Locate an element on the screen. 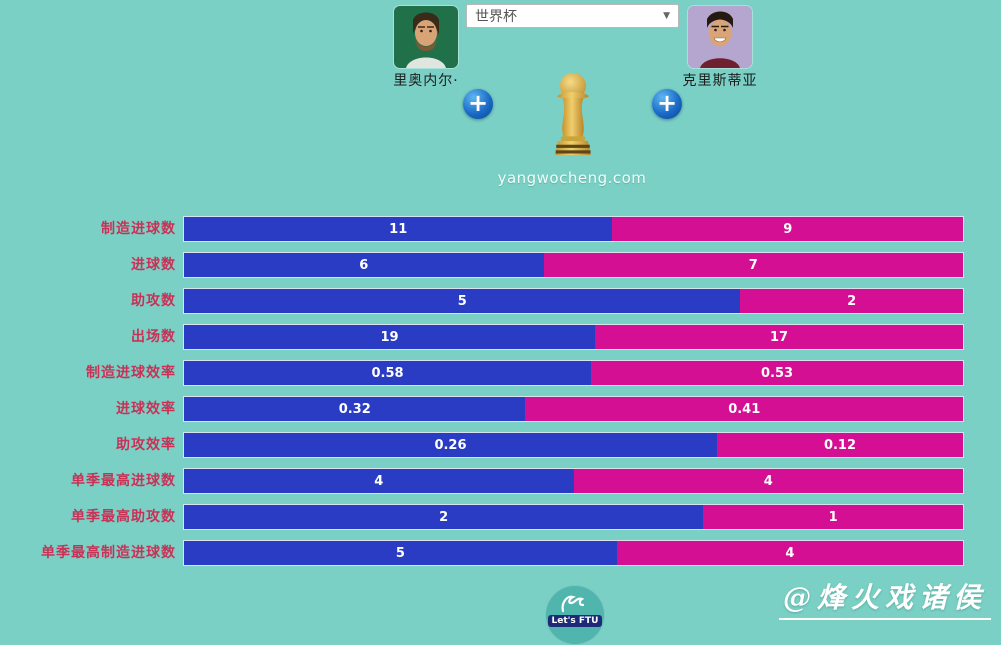  bar-value: 0.41 is located at coordinates (744, 409).